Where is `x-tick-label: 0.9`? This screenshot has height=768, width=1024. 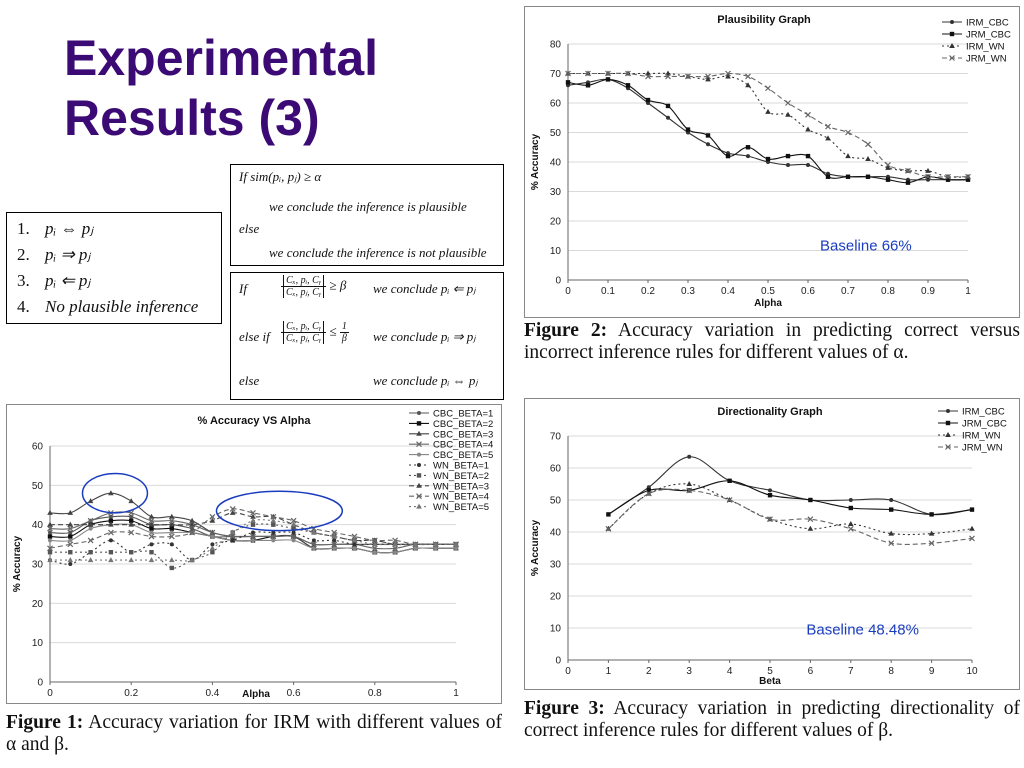 x-tick-label: 0.9 is located at coordinates (928, 291).